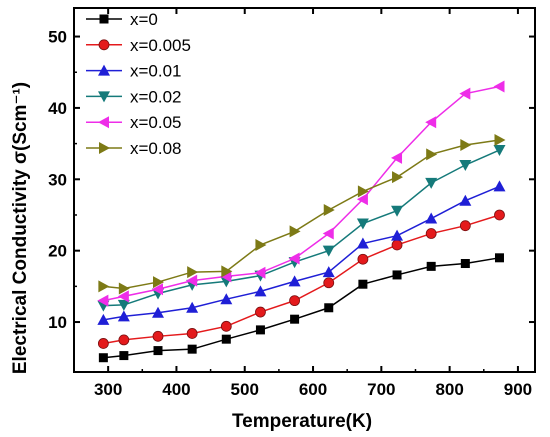 Image resolution: width=550 pixels, height=437 pixels. What do you see at coordinates (156, 148) in the screenshot?
I see `legend-label: x=0.08` at bounding box center [156, 148].